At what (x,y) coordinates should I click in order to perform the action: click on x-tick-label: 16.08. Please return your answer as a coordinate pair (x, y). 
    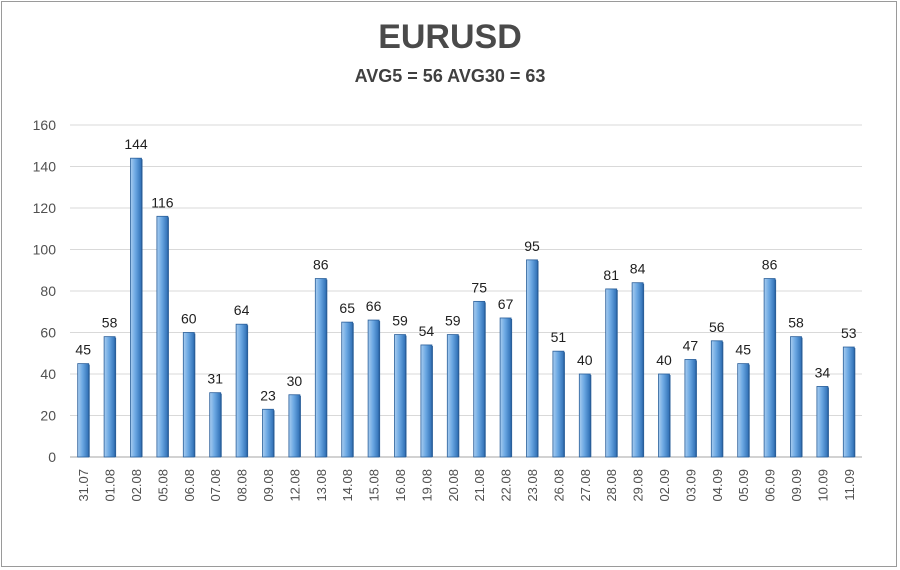
    Looking at the image, I should click on (400, 485).